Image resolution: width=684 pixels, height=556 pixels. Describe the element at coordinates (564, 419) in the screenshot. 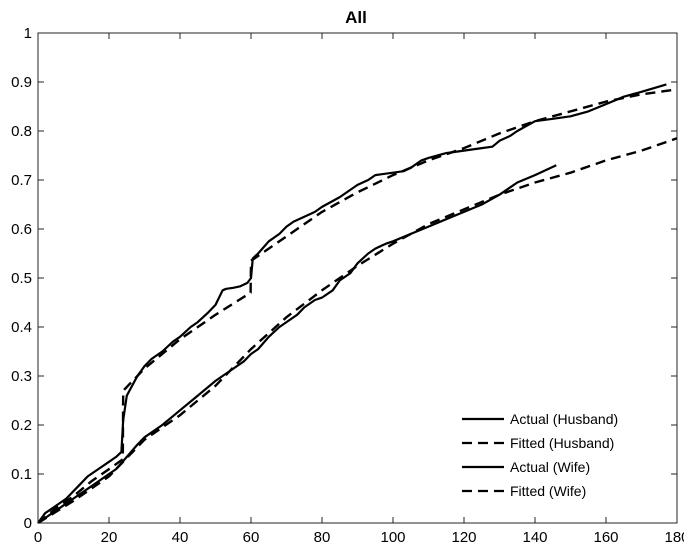

I see `legend-label-1: Actual (Husband)` at that location.